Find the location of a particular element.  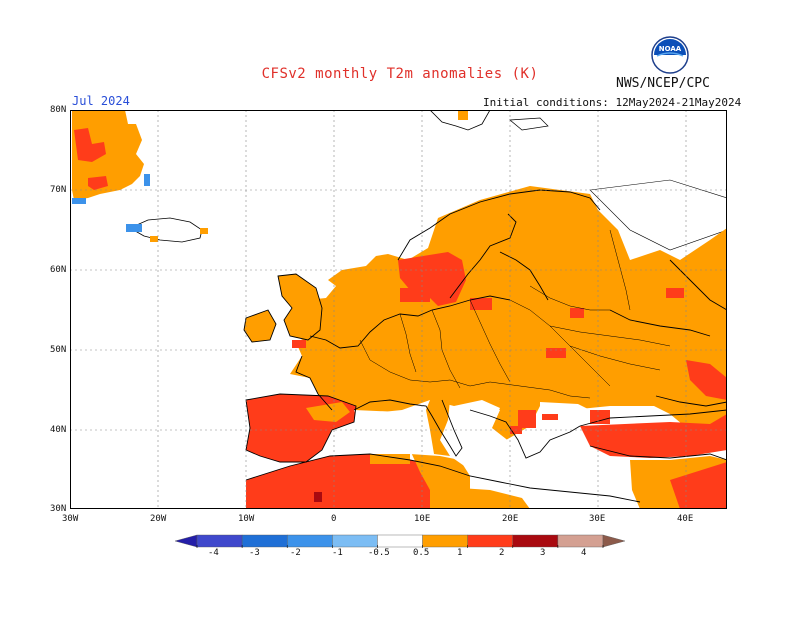

lat-label-40n: 40N is located at coordinates (58, 430).